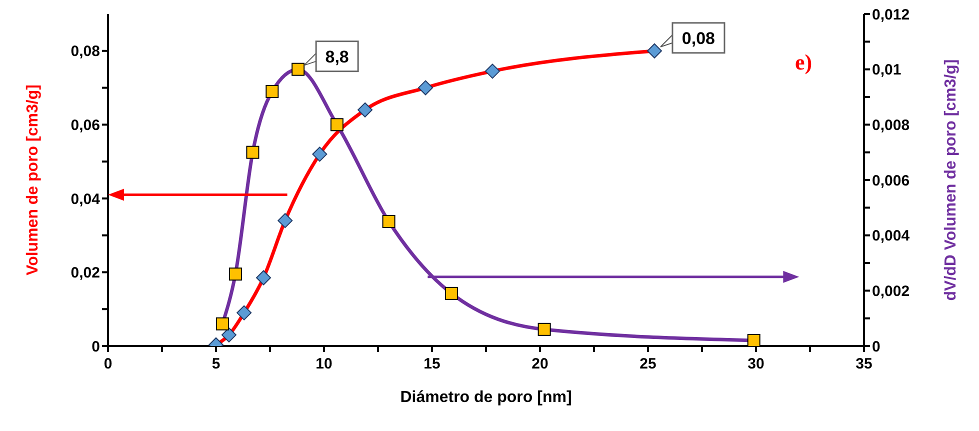 The image size is (979, 431). I want to click on y2-tick-label: 0,002, so click(891, 291).